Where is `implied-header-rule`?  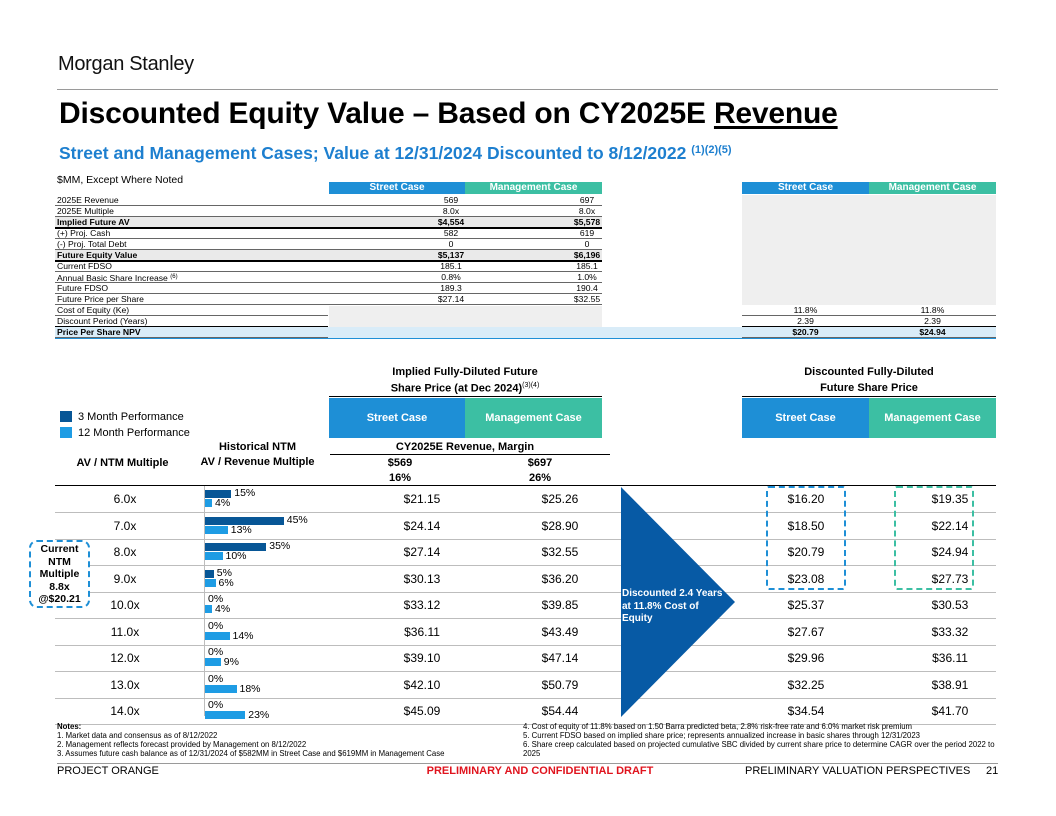
implied-header-rule is located at coordinates (465, 396).